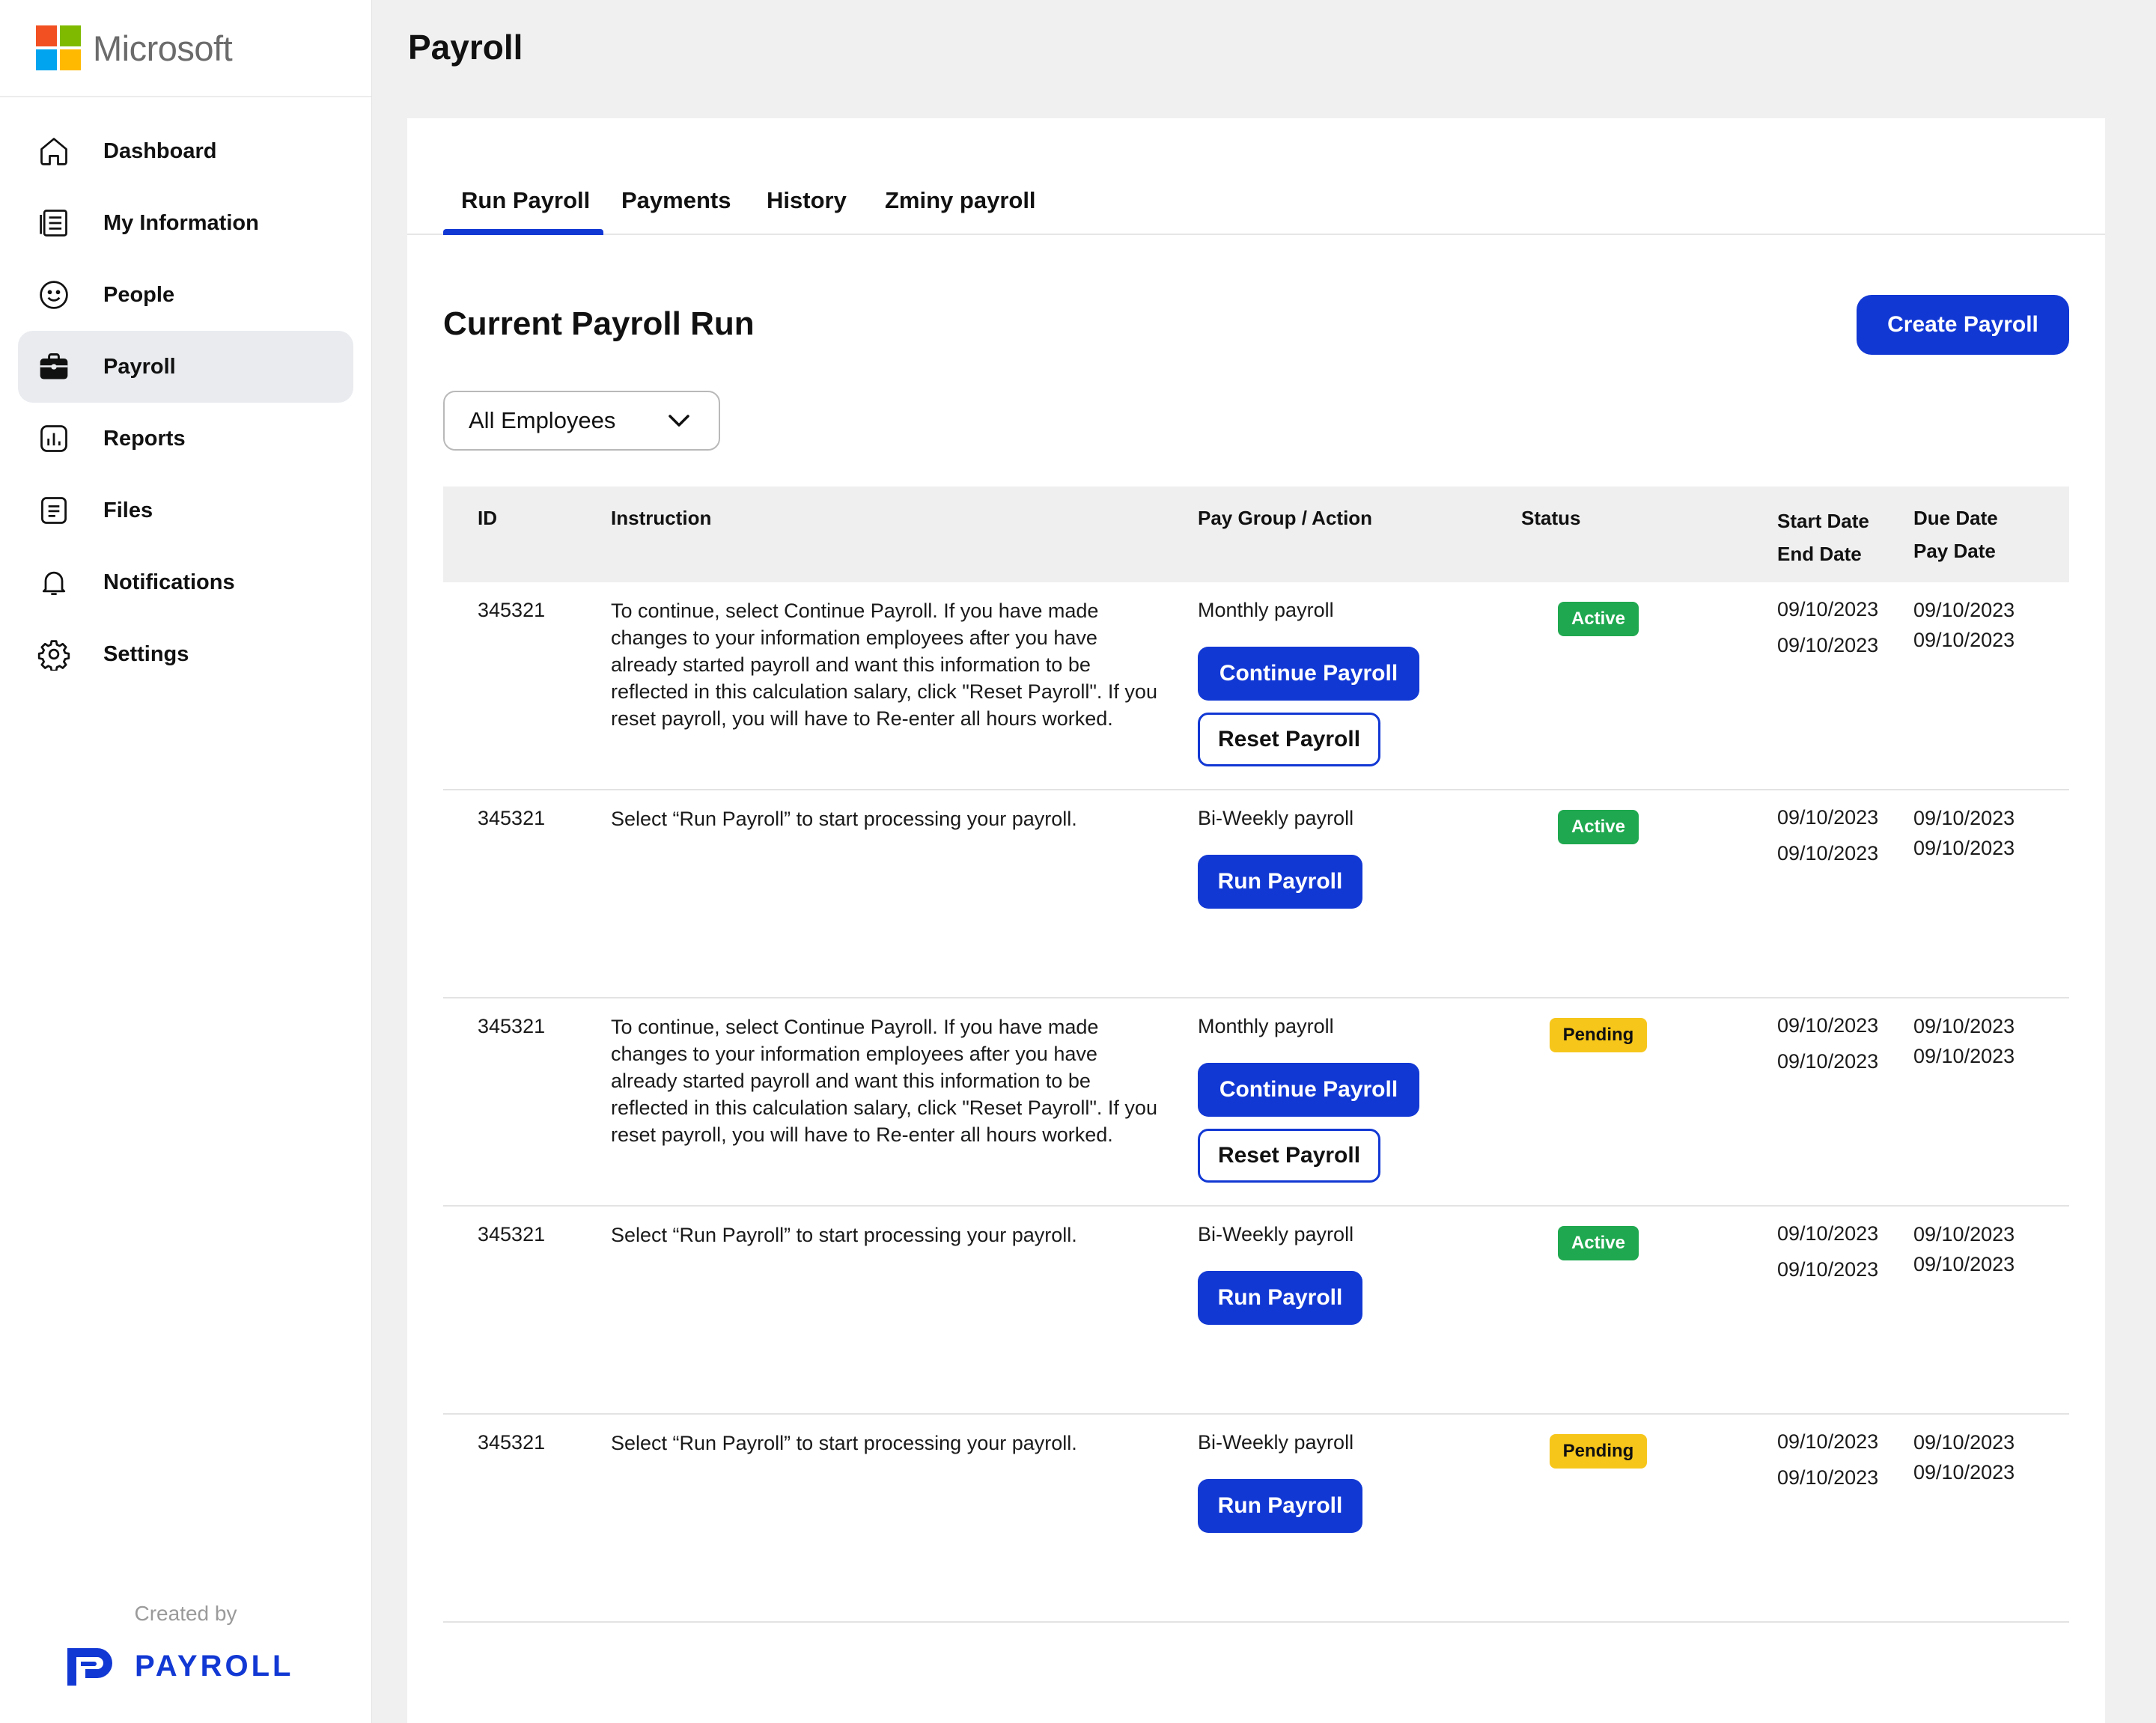 This screenshot has height=1723, width=2156. I want to click on employee-filter-value: All Employees, so click(542, 420).